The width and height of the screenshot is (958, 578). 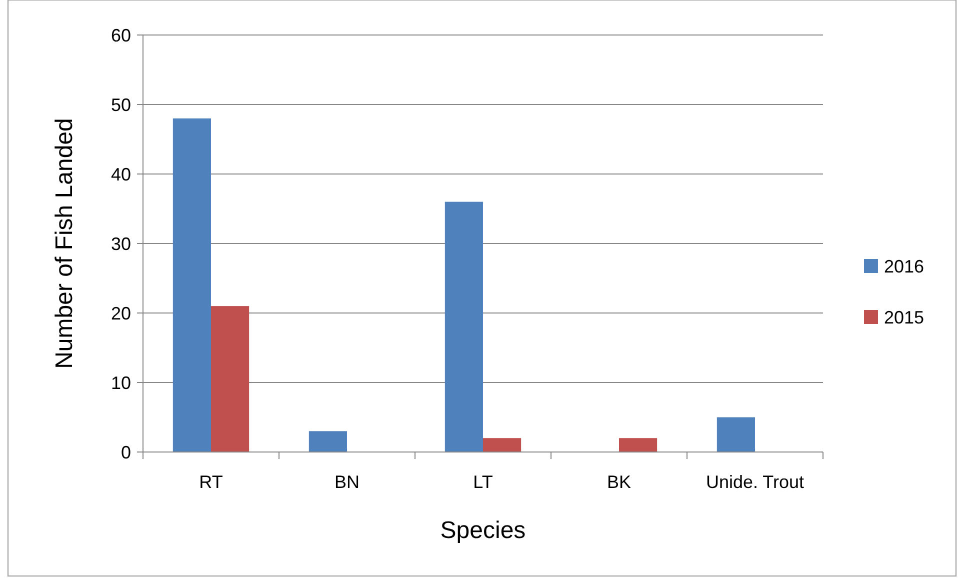 I want to click on y-axis-title: Number of Fish Landed, so click(x=64, y=243).